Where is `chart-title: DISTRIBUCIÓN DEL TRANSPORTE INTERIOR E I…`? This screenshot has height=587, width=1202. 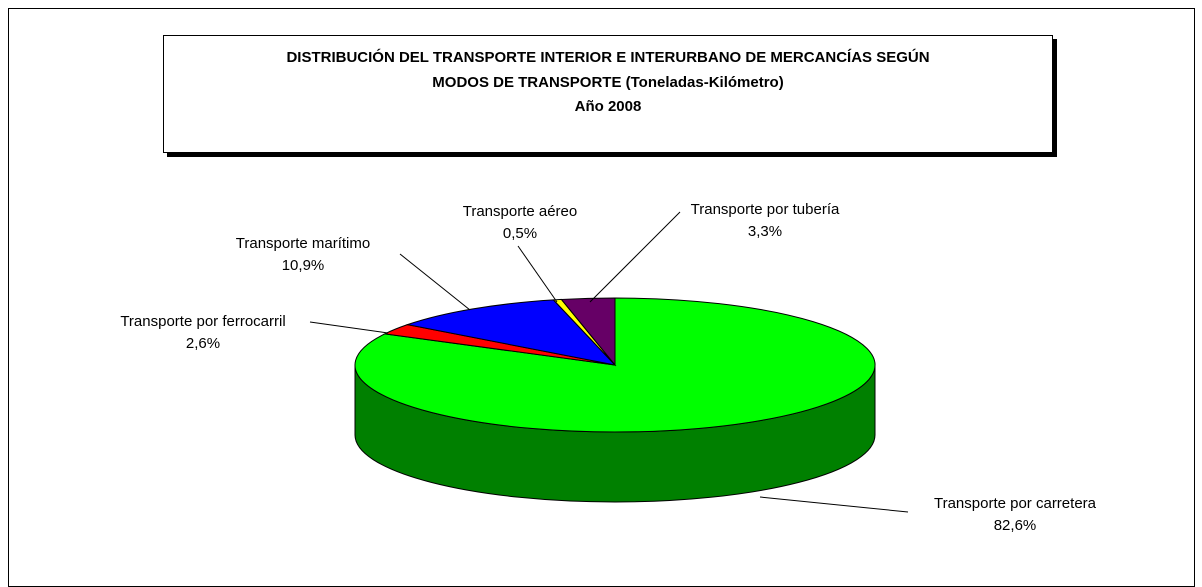
chart-title: DISTRIBUCIÓN DEL TRANSPORTE INTERIOR E I… is located at coordinates (607, 57).